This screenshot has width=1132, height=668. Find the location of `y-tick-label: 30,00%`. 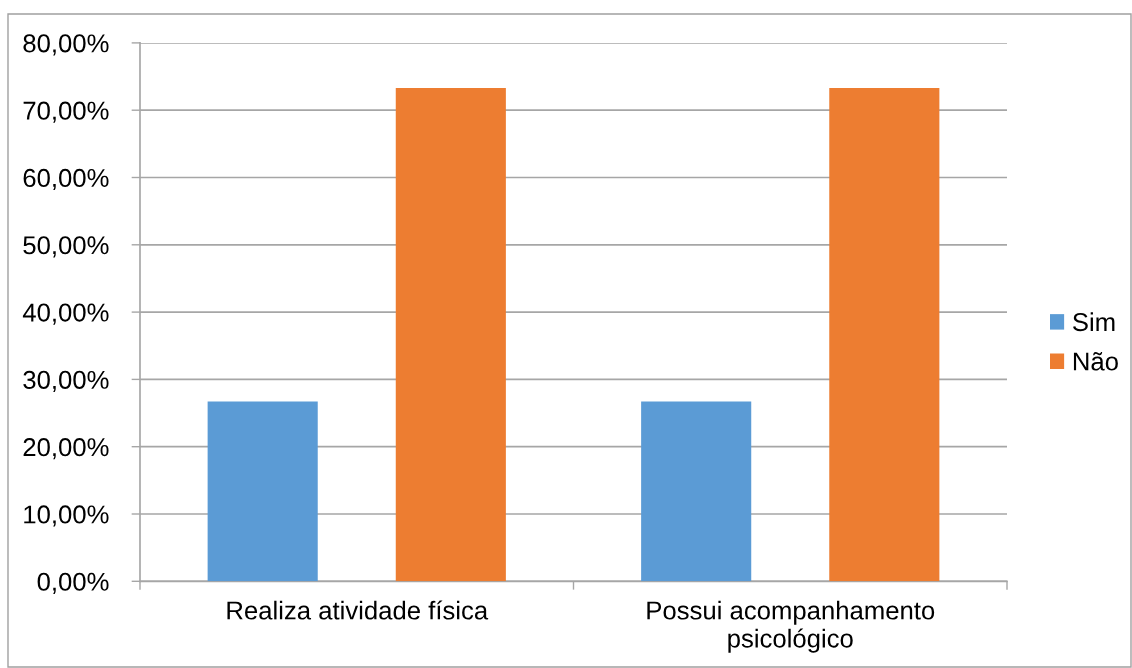

y-tick-label: 30,00% is located at coordinates (66, 381).